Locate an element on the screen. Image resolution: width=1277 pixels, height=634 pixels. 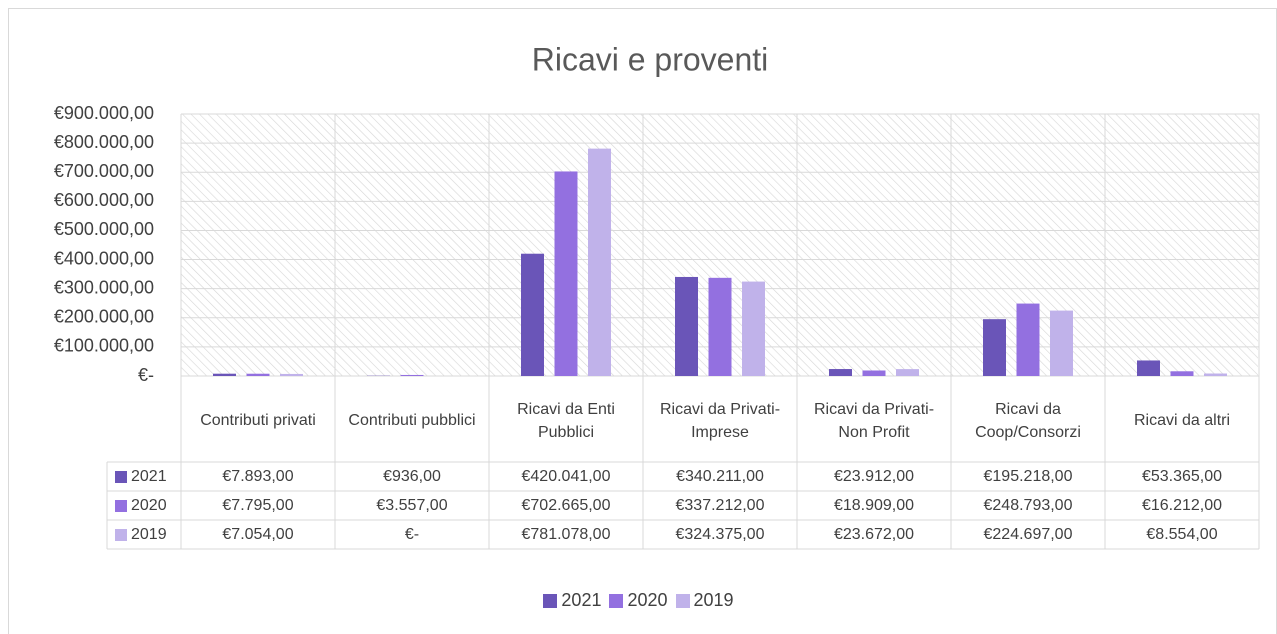
table-row-header: 2021 is located at coordinates (144, 476).